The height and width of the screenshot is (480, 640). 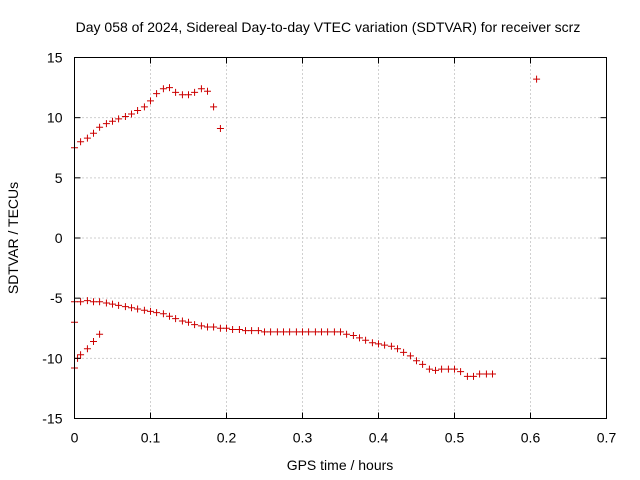 I want to click on series-upper, so click(x=306, y=113).